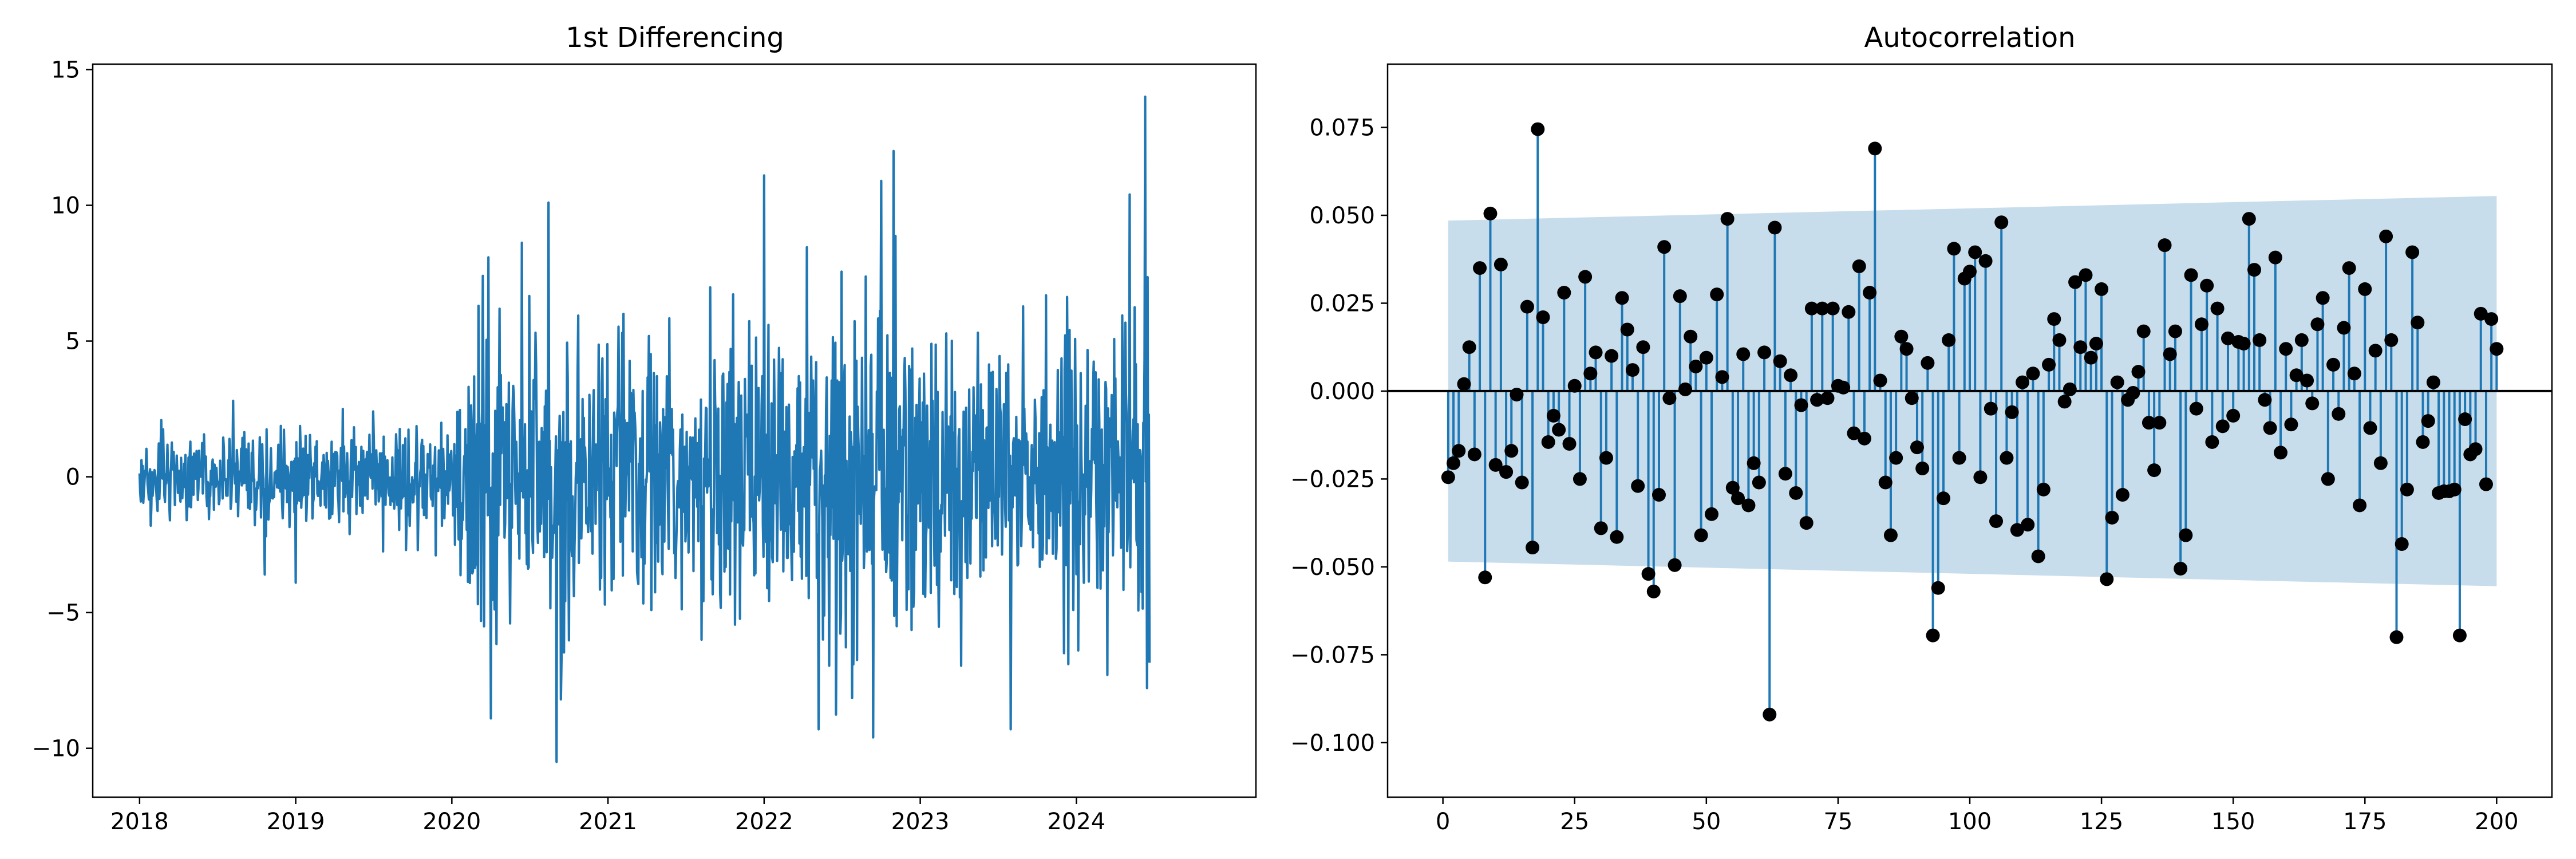 The height and width of the screenshot is (859, 2576). What do you see at coordinates (1970, 38) in the screenshot?
I see `autocorrelation-chart-title: Autocorrelation` at bounding box center [1970, 38].